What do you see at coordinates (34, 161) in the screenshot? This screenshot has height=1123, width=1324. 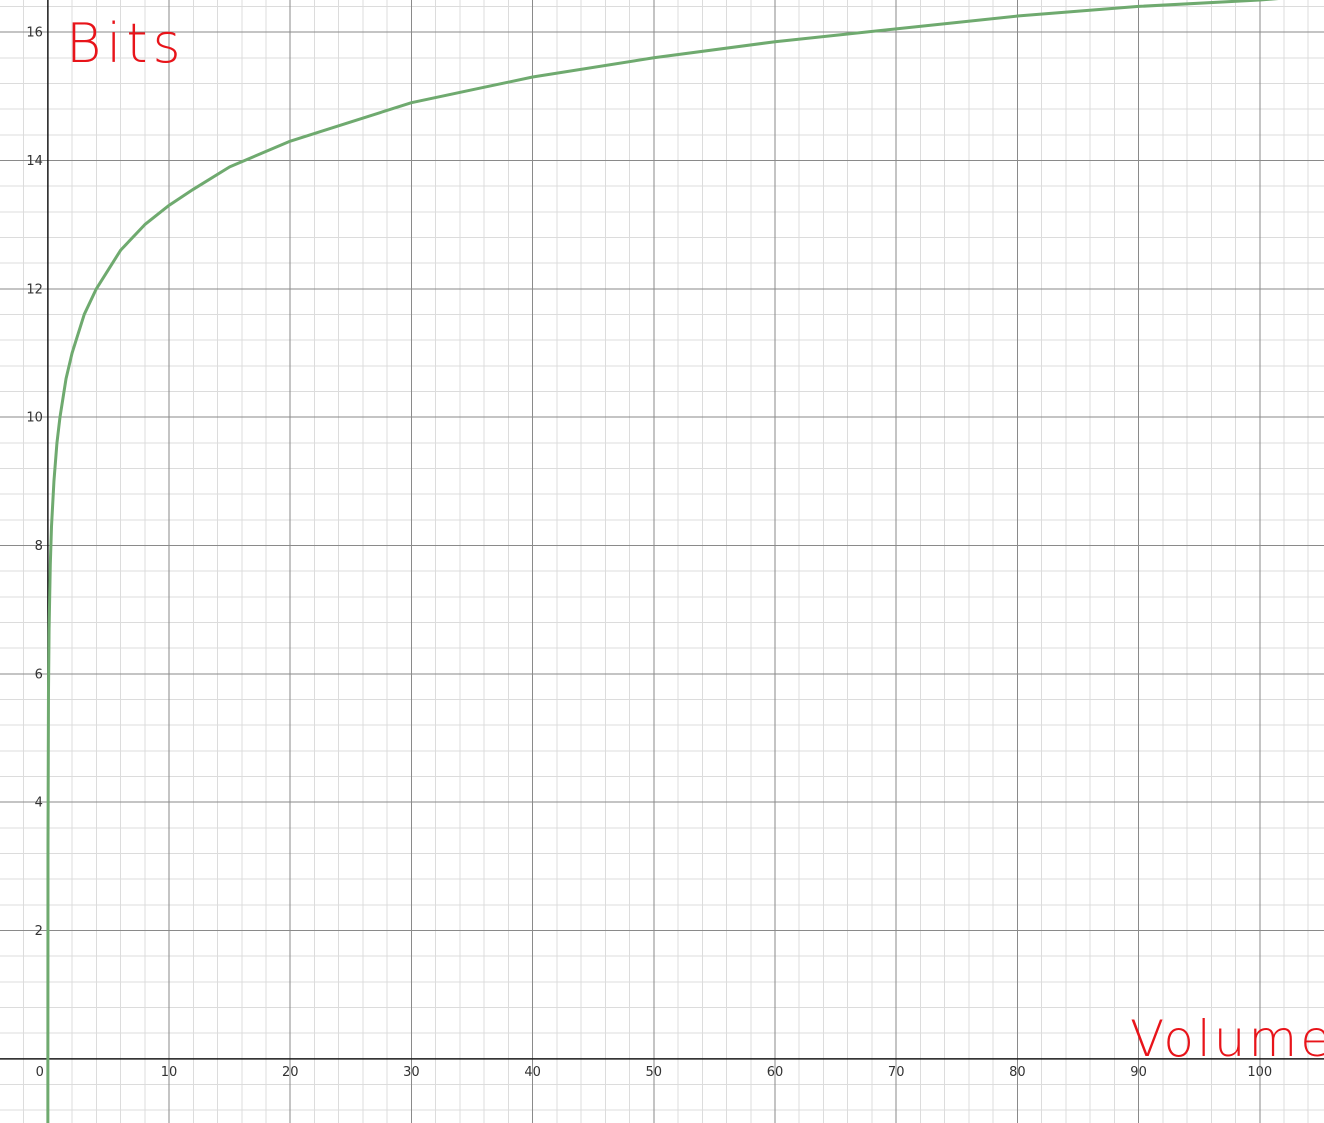 I see `y-tick-label: 14` at bounding box center [34, 161].